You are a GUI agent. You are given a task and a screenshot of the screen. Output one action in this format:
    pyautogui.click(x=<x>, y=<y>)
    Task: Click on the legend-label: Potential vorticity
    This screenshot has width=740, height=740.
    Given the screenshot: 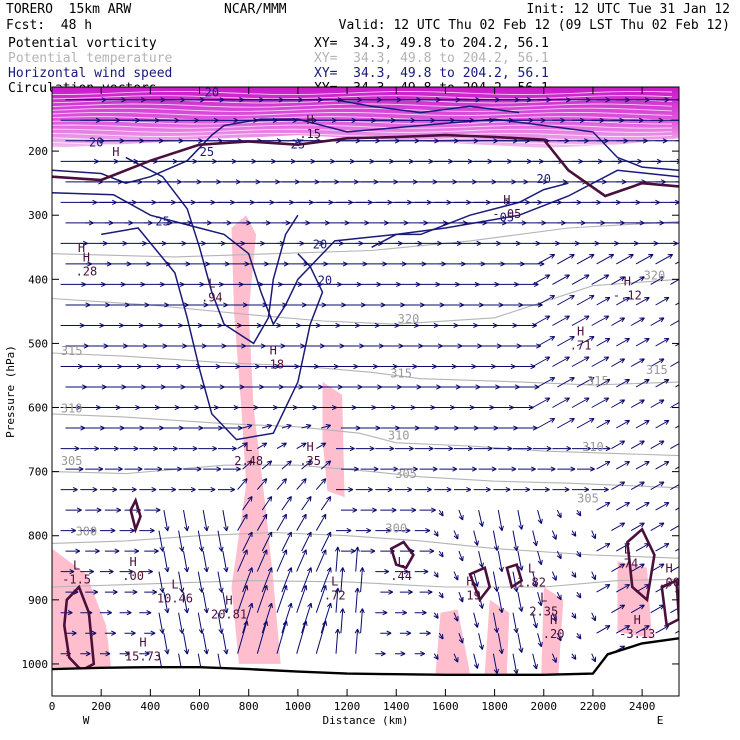 What is the action you would take?
    pyautogui.click(x=82, y=43)
    